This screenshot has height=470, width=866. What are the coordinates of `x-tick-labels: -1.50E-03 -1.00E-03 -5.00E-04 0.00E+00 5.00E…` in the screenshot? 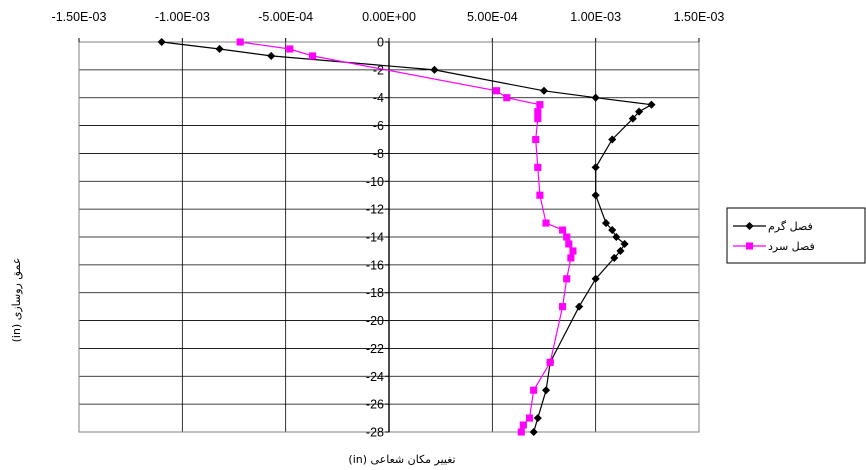 It's located at (388, 17).